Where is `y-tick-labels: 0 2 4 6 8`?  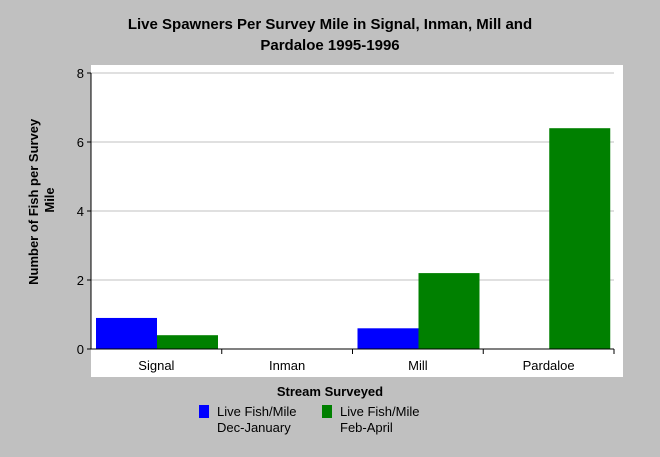
y-tick-labels: 0 2 4 6 8 is located at coordinates (80, 211).